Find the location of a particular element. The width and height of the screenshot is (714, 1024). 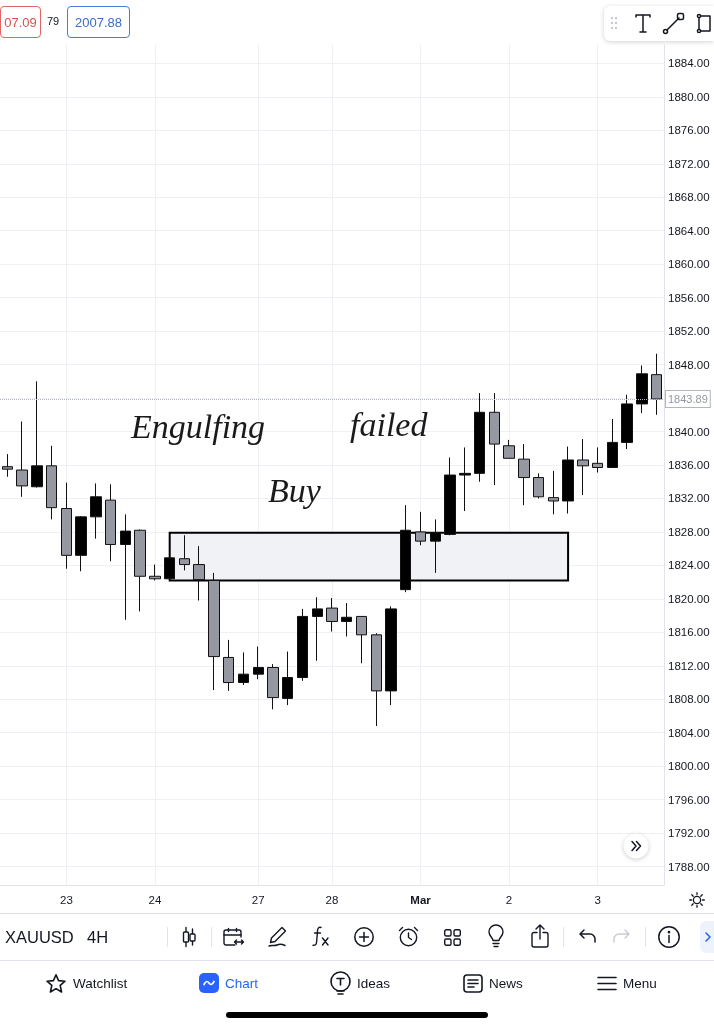

y-tick-label: 1788.00 is located at coordinates (689, 866).